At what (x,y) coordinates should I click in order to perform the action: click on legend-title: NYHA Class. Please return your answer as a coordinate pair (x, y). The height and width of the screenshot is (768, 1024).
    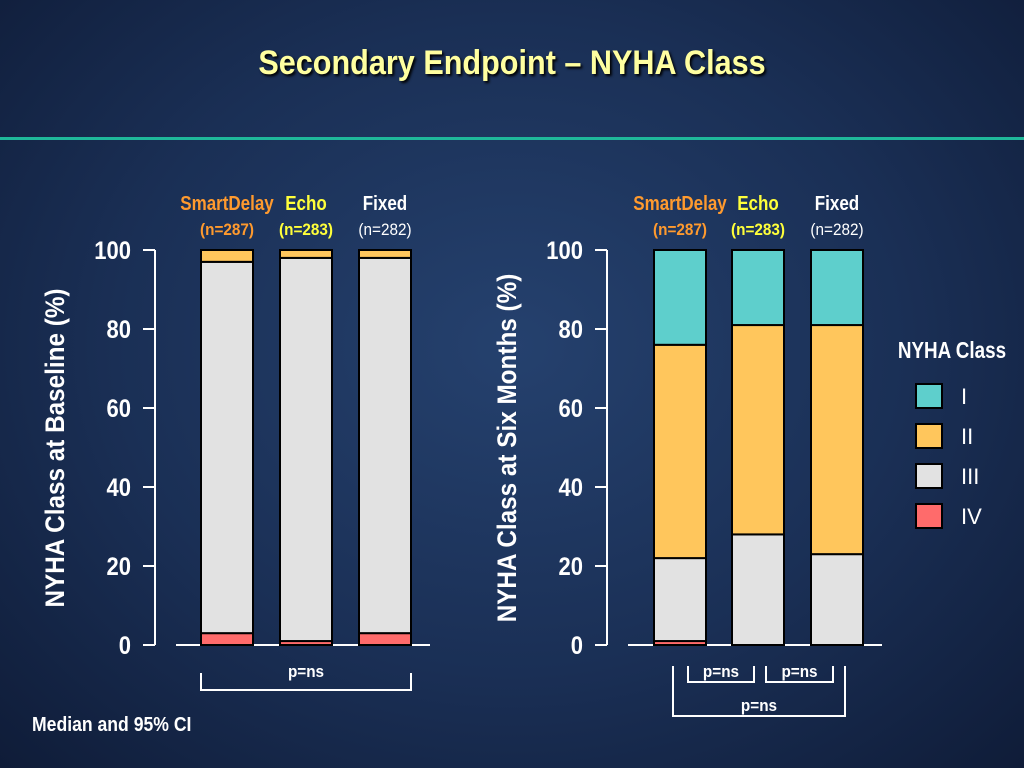
    Looking at the image, I should click on (952, 350).